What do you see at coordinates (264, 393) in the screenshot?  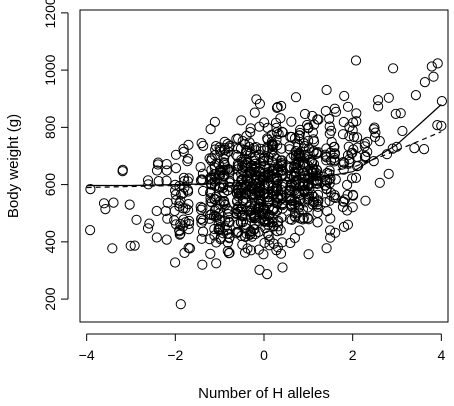 I see `x-axis-title: Number of H alleles` at bounding box center [264, 393].